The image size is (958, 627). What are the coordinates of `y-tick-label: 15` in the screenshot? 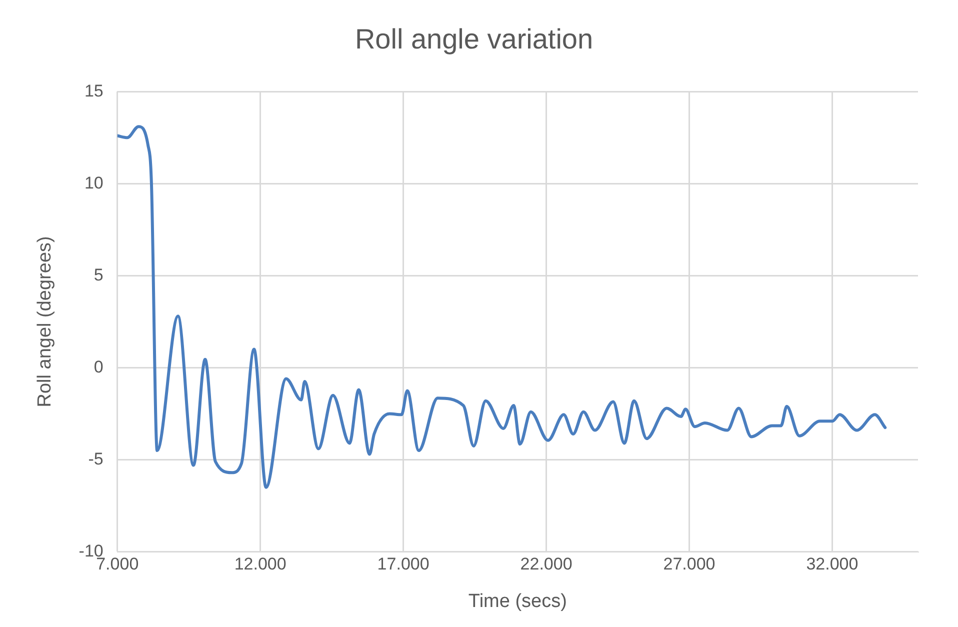 It's located at (94, 90).